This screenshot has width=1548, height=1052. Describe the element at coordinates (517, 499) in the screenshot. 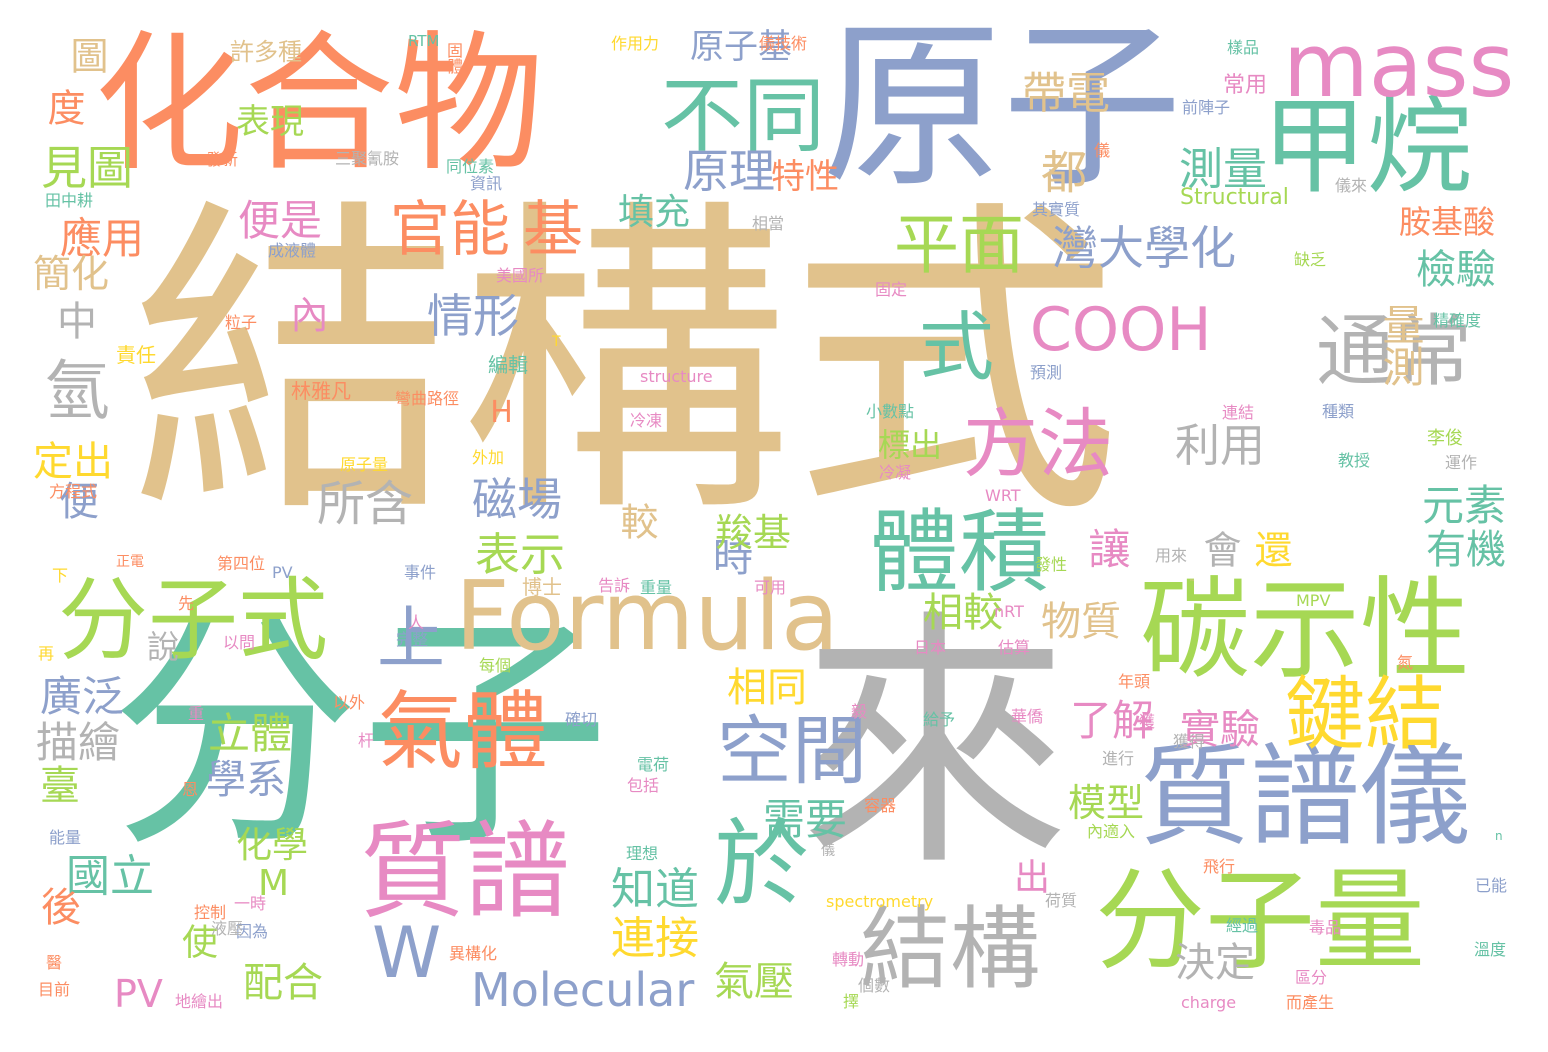

I see `word-40: 磁場` at that location.